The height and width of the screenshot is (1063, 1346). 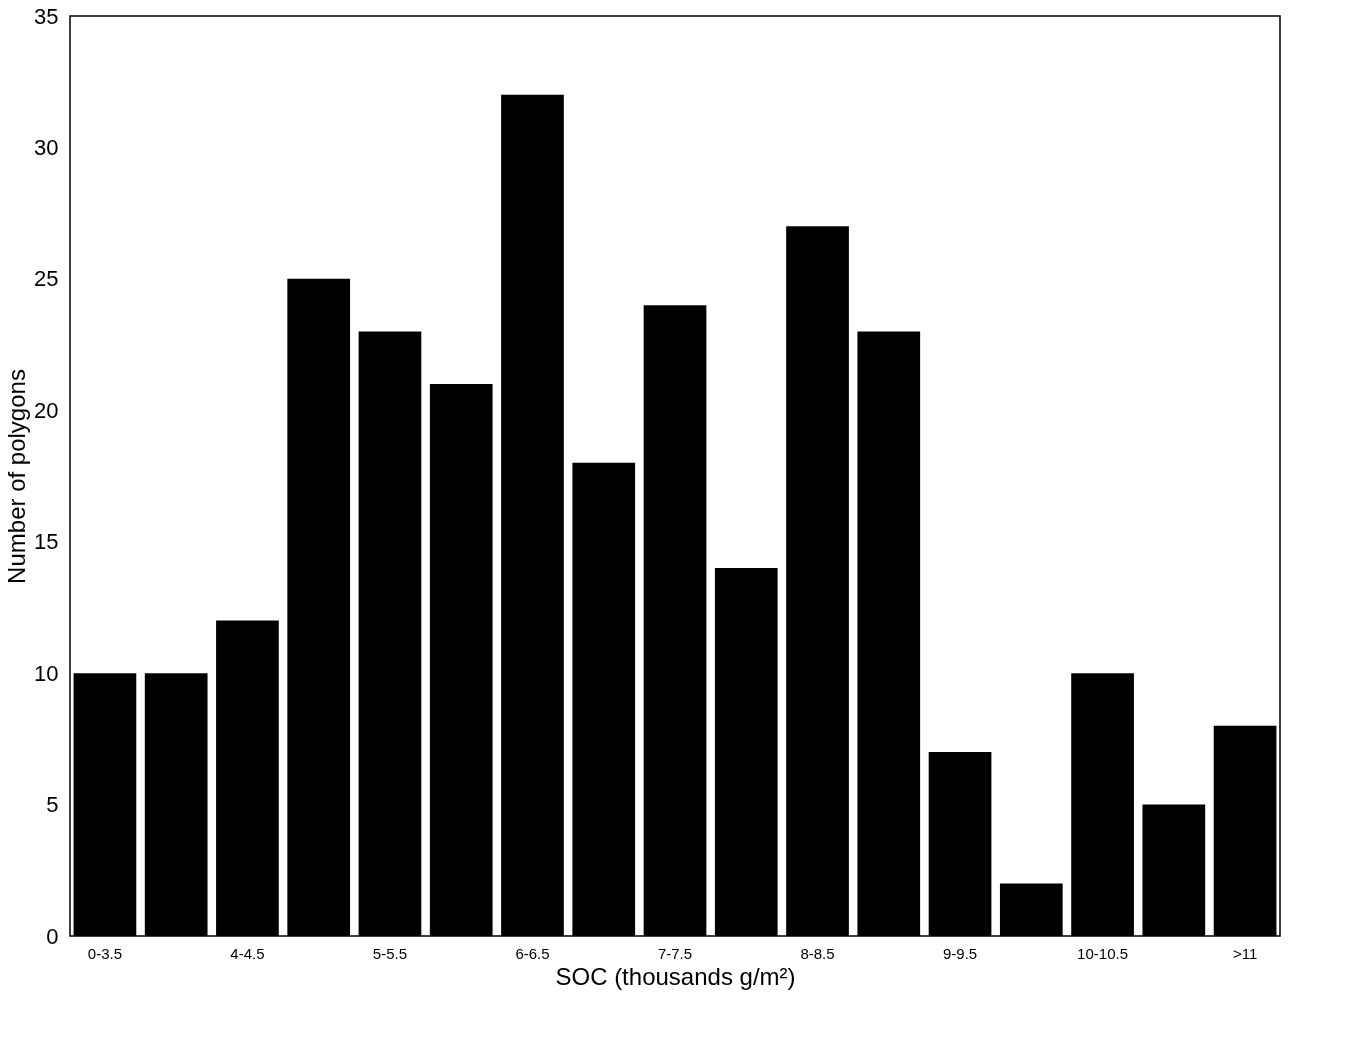 I want to click on x-tick-label: 7-7.5, so click(x=675, y=953).